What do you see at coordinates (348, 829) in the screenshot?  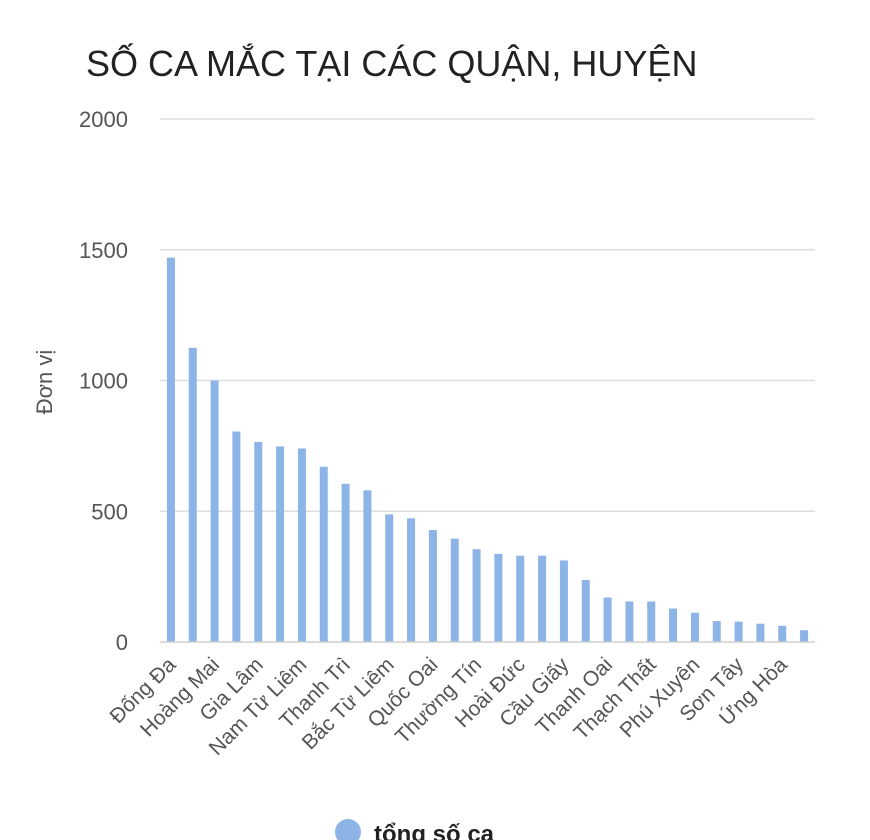 I see `legend-marker` at bounding box center [348, 829].